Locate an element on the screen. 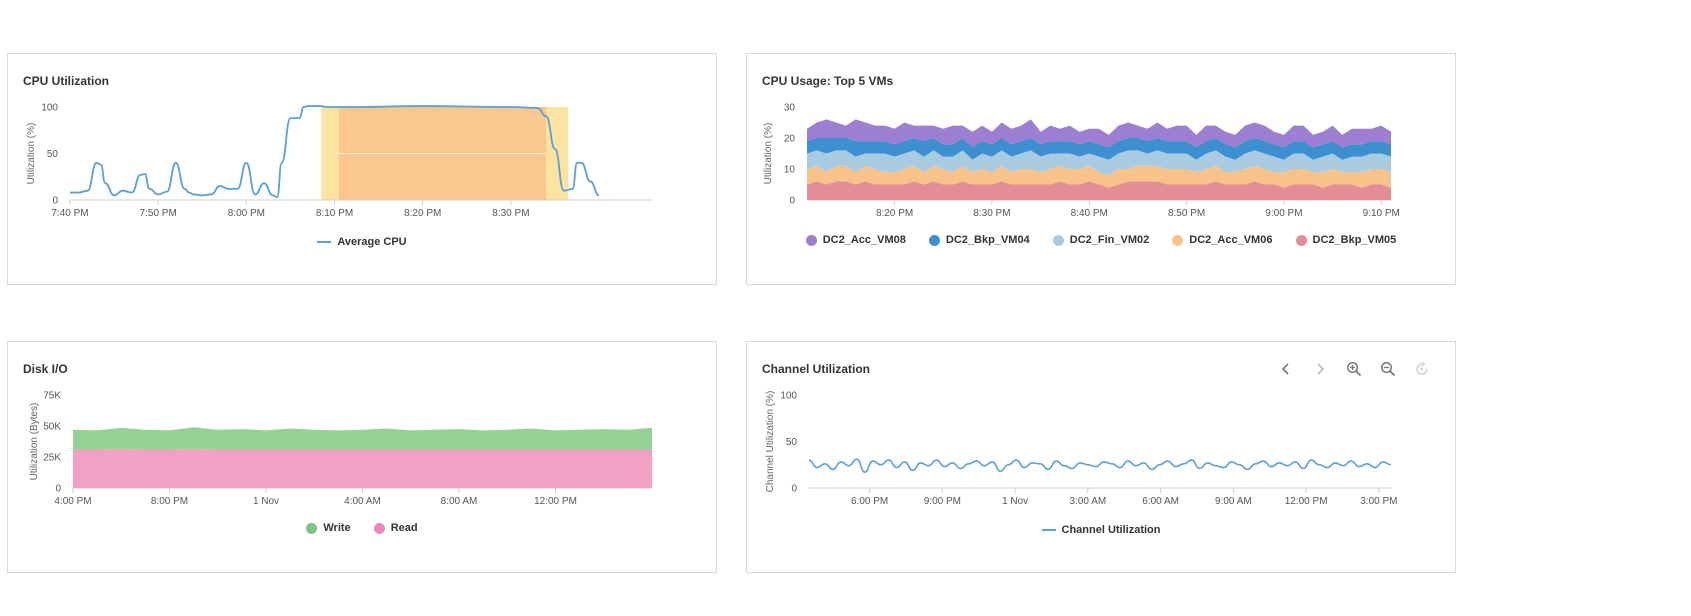 The image size is (1691, 616). legend-dc2-acc-vm06: DC2_Acc_VM06 is located at coordinates (1222, 240).